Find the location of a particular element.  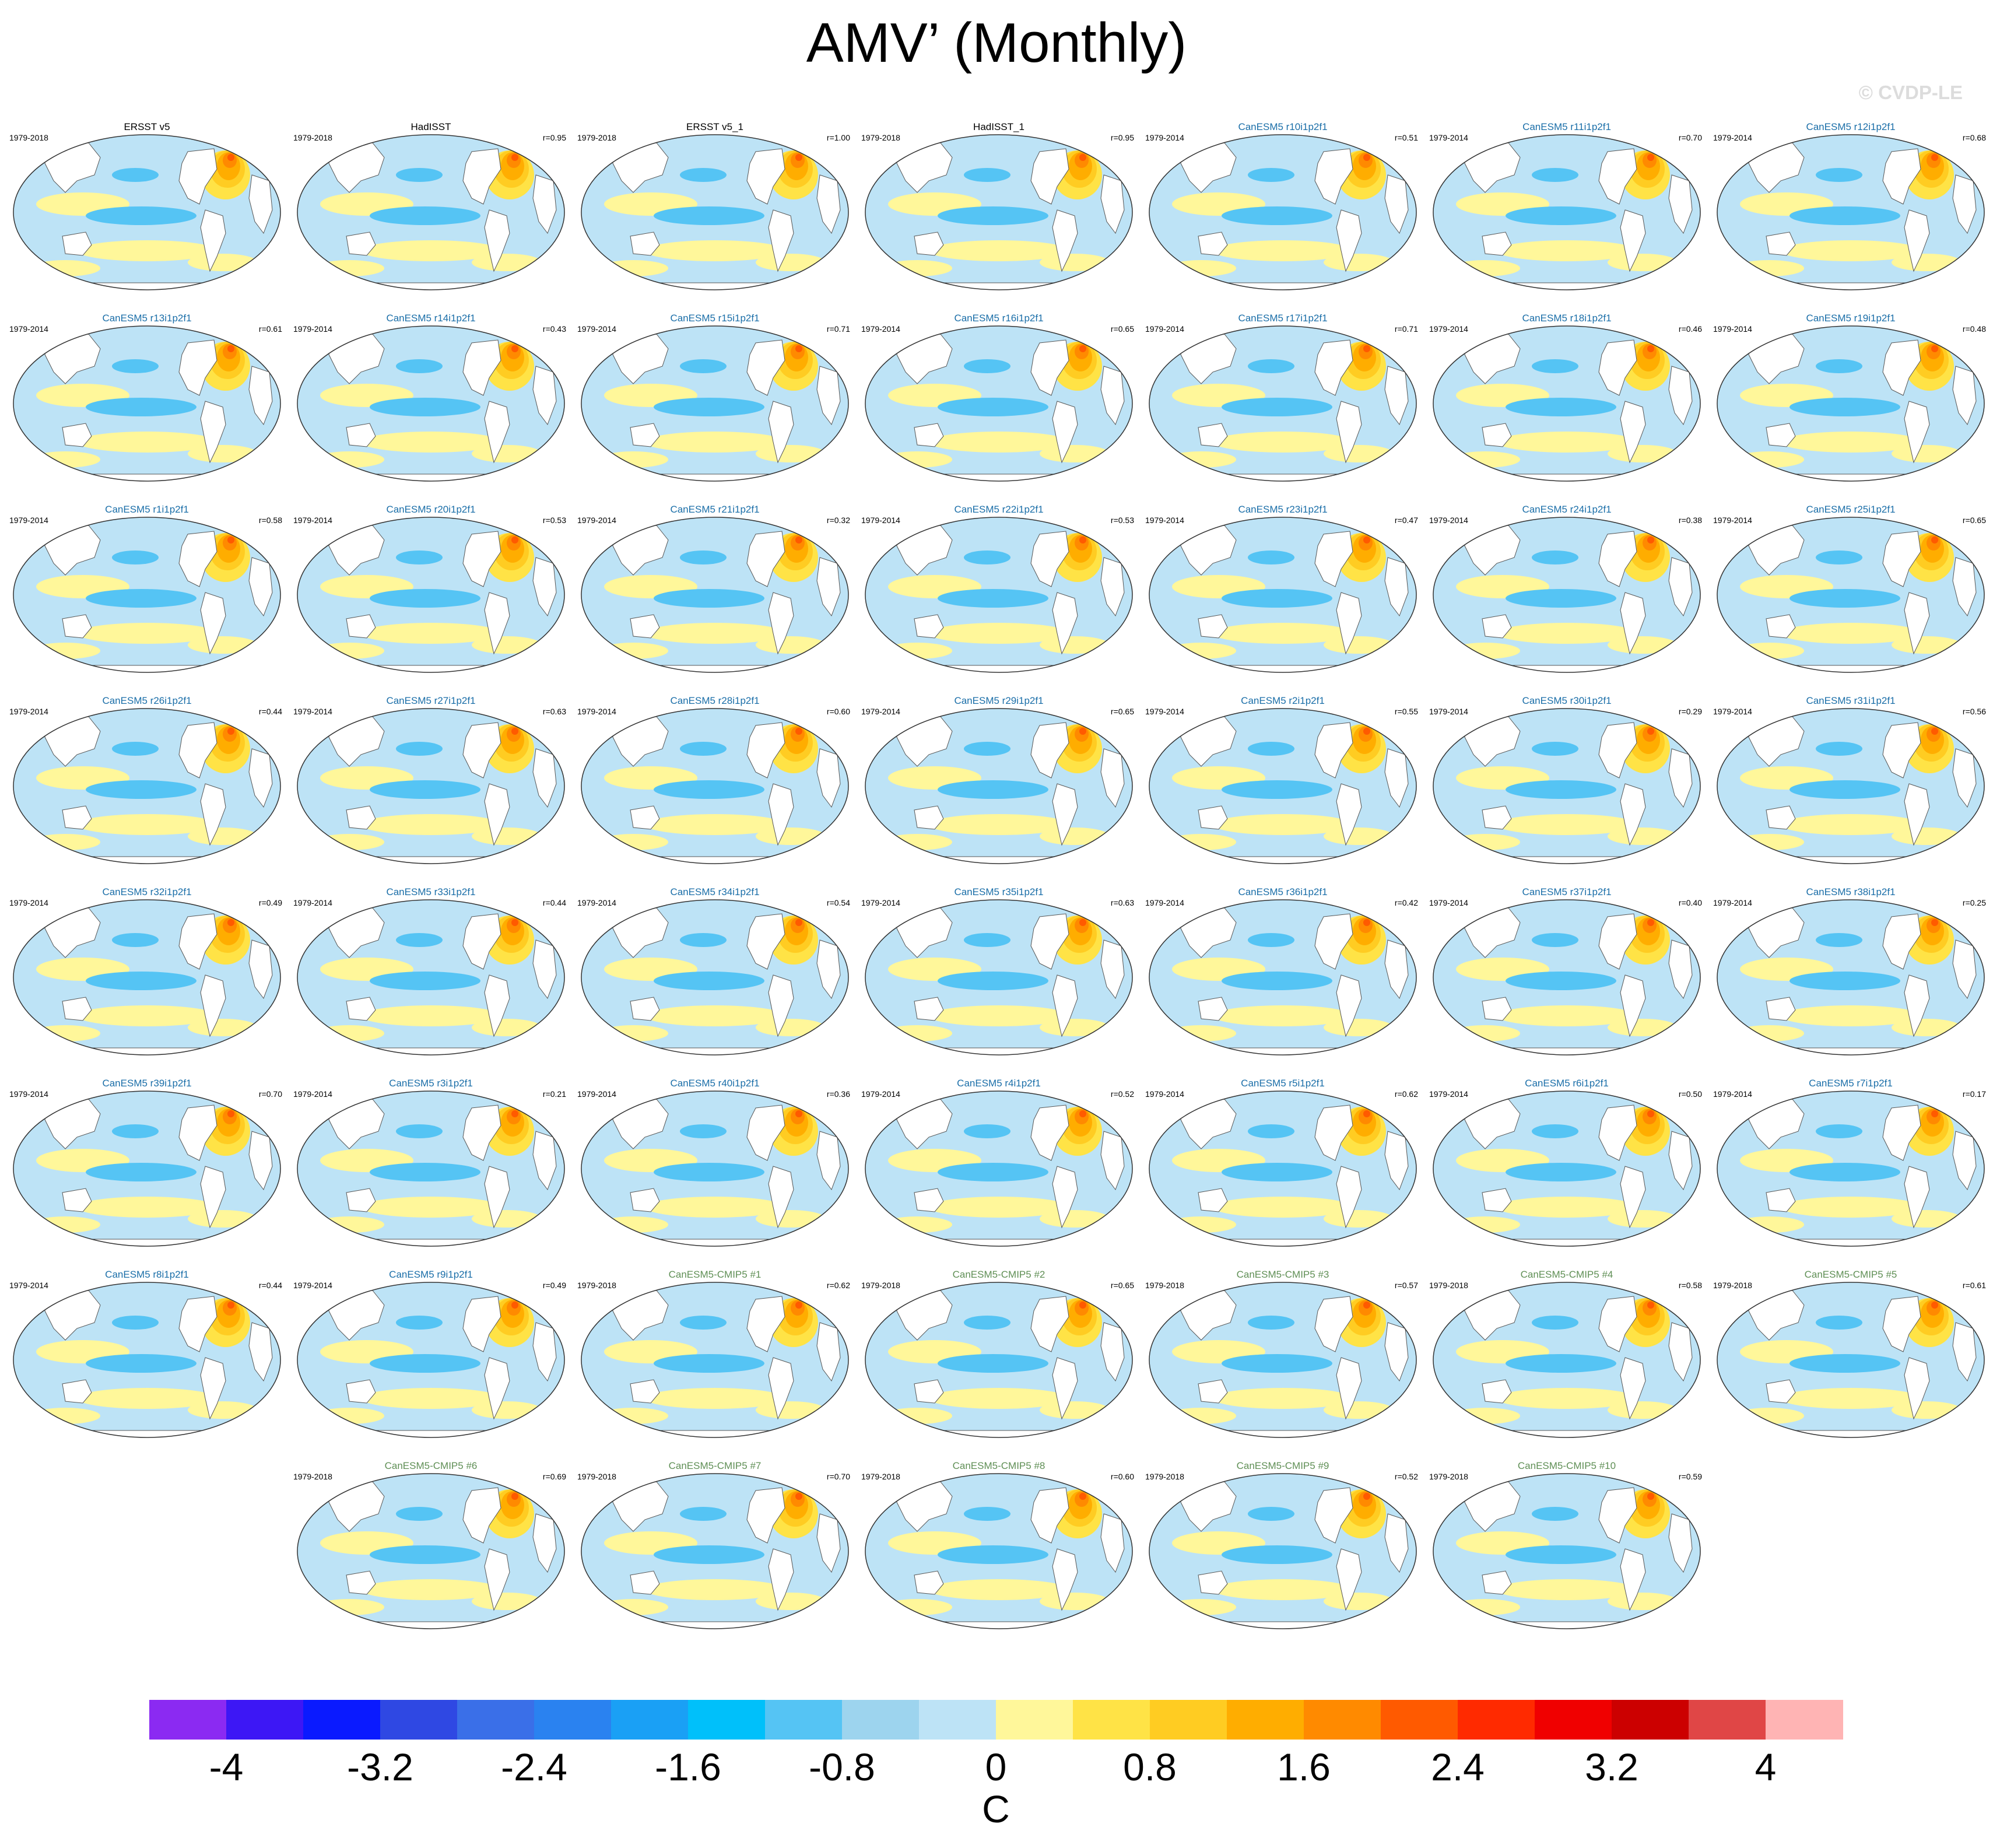

panel-correlation: r=0.63 is located at coordinates (1122, 902).